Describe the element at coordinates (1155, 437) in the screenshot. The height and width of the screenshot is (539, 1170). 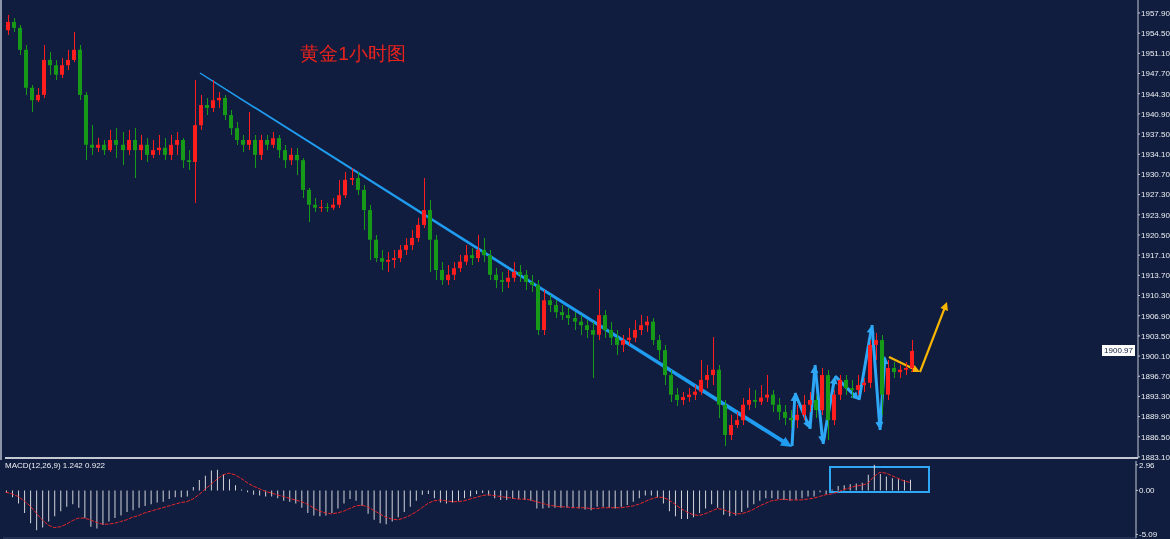
I see `y-tick-label: 1886.50` at that location.